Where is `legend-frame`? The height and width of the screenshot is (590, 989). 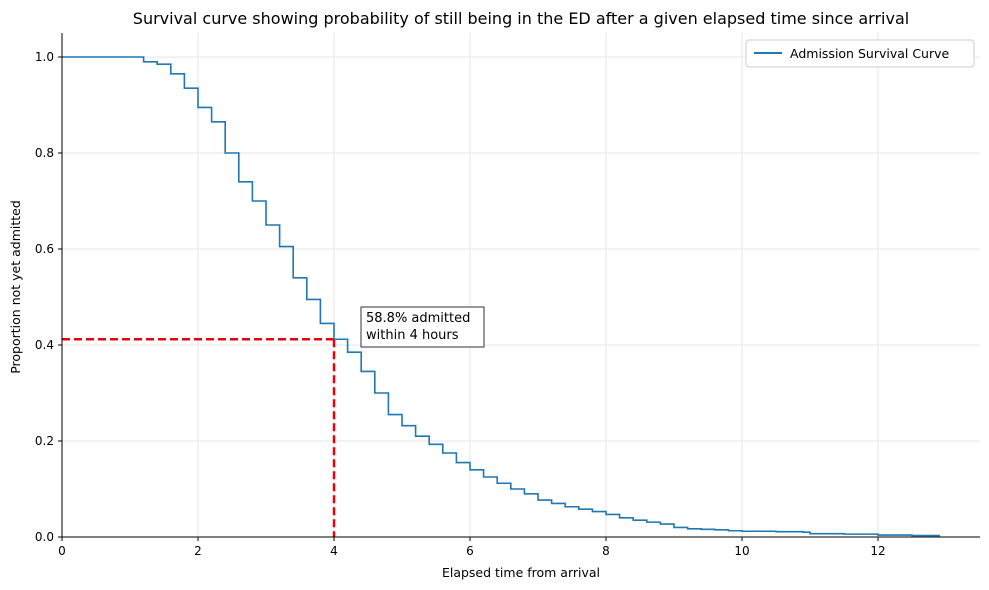 legend-frame is located at coordinates (860, 53).